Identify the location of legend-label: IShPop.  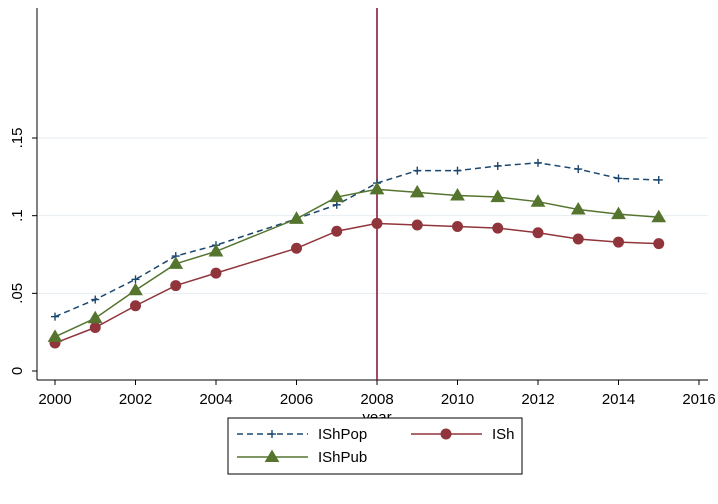
(342, 434).